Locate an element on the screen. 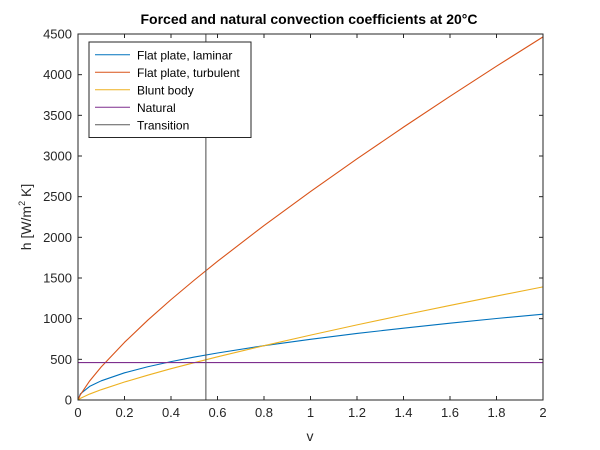 The width and height of the screenshot is (600, 450). y-tick-label: 3000 is located at coordinates (57, 156).